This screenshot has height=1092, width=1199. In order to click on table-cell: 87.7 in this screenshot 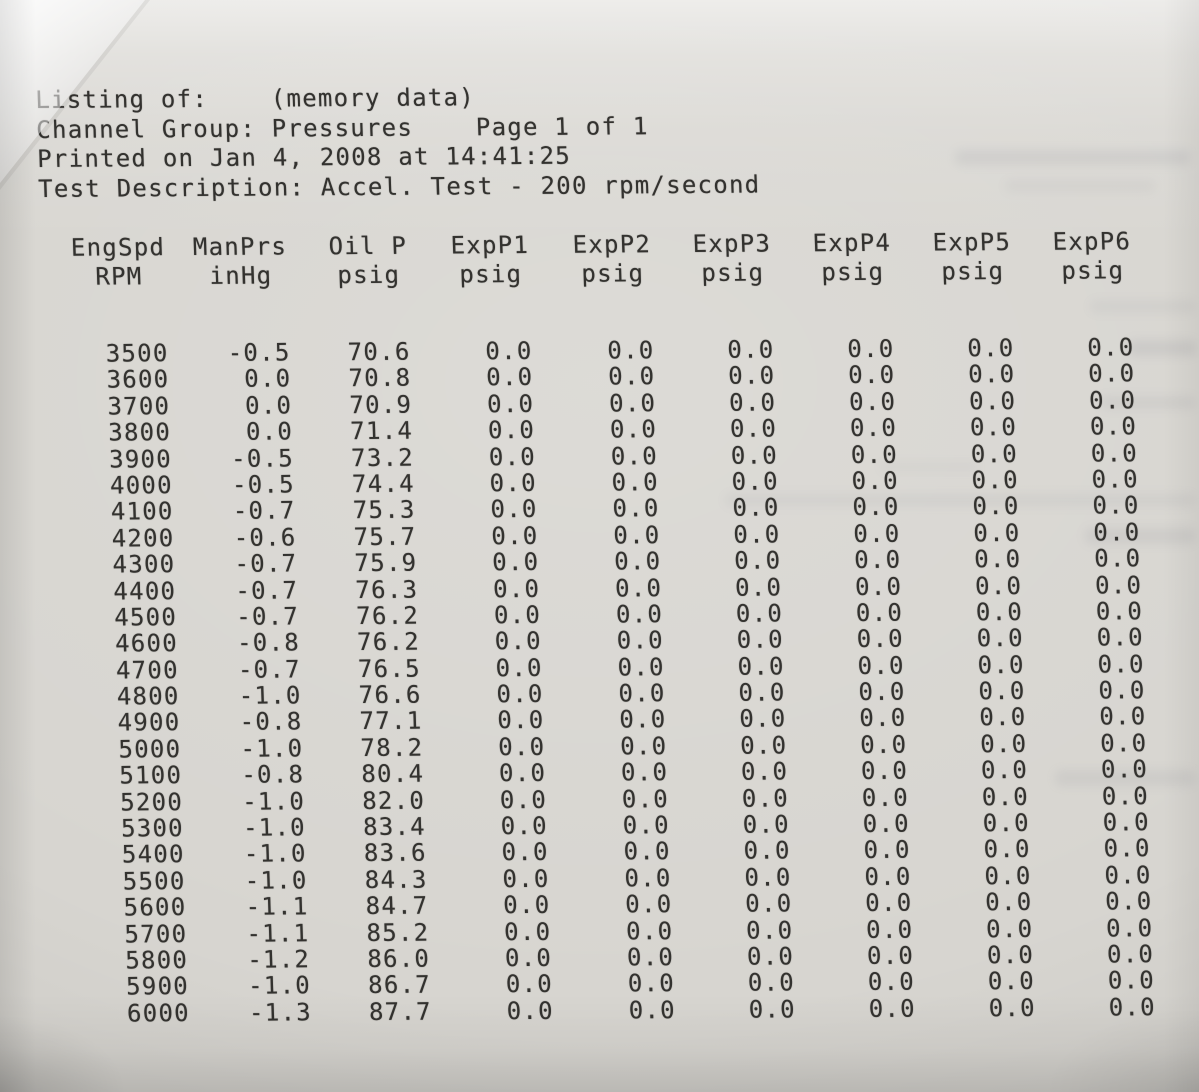, I will do `click(400, 1011)`.